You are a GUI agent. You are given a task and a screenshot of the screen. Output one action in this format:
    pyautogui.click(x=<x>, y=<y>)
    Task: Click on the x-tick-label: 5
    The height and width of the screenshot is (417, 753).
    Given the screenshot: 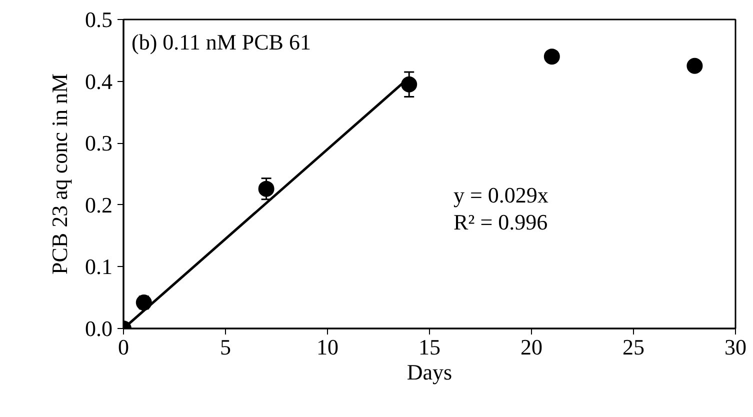 What is the action you would take?
    pyautogui.click(x=225, y=347)
    